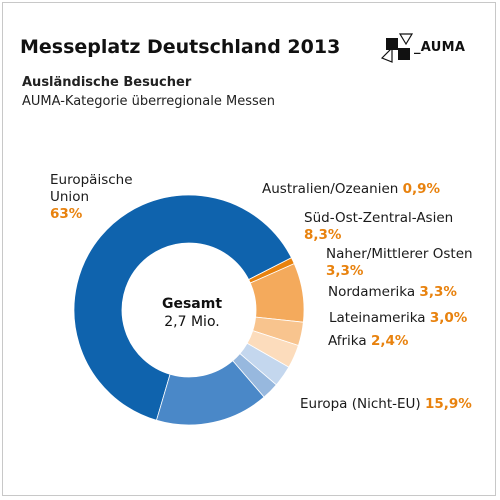 This screenshot has height=500, width=500. What do you see at coordinates (399, 262) in the screenshot?
I see `label-naher-mittlerer-osten: Naher/Mittlerer Osten 3,3%` at bounding box center [399, 262].